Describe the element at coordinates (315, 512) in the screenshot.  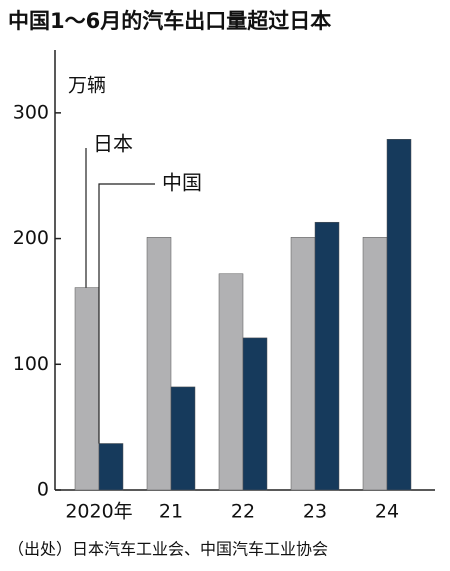
I see `x-tick-label: 23` at that location.